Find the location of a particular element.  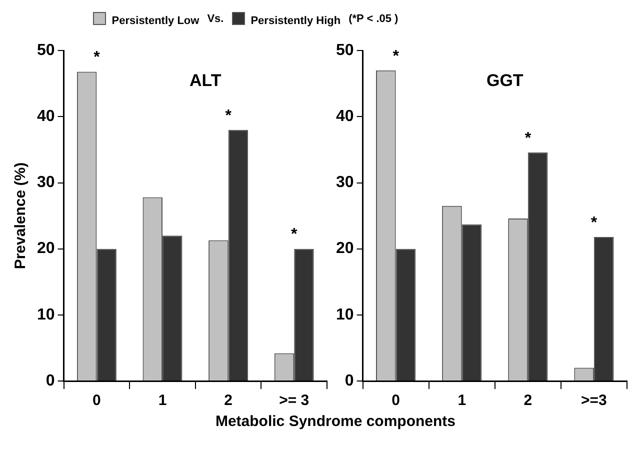

x-tick-label: >=3 is located at coordinates (594, 401).